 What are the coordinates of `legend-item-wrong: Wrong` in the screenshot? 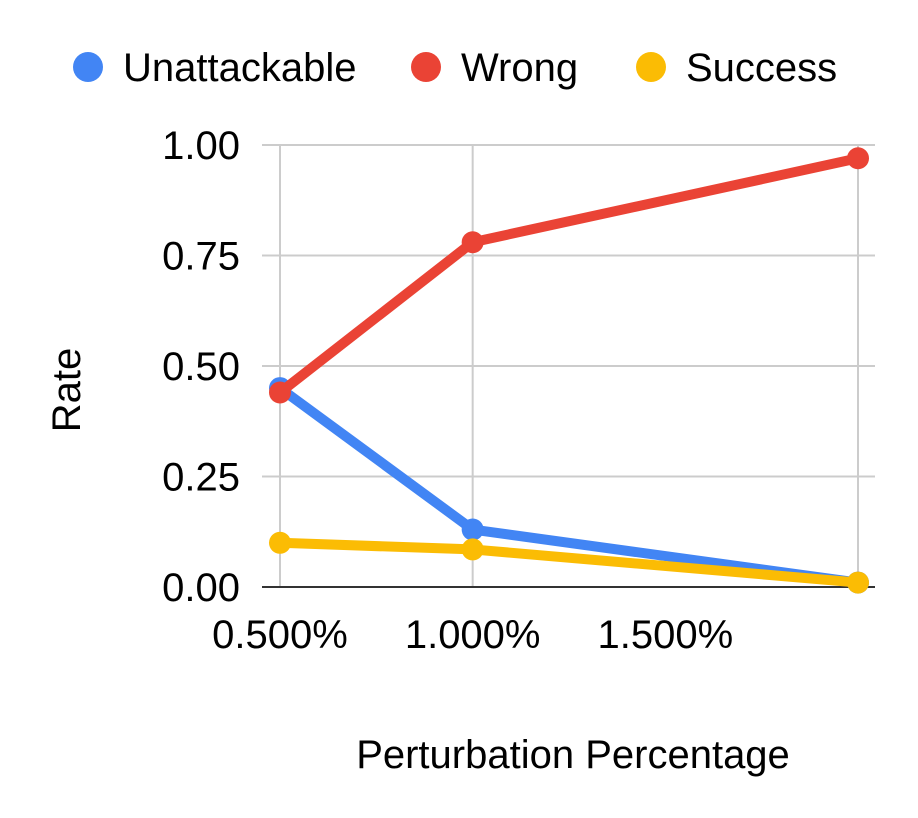 It's located at (494, 68).